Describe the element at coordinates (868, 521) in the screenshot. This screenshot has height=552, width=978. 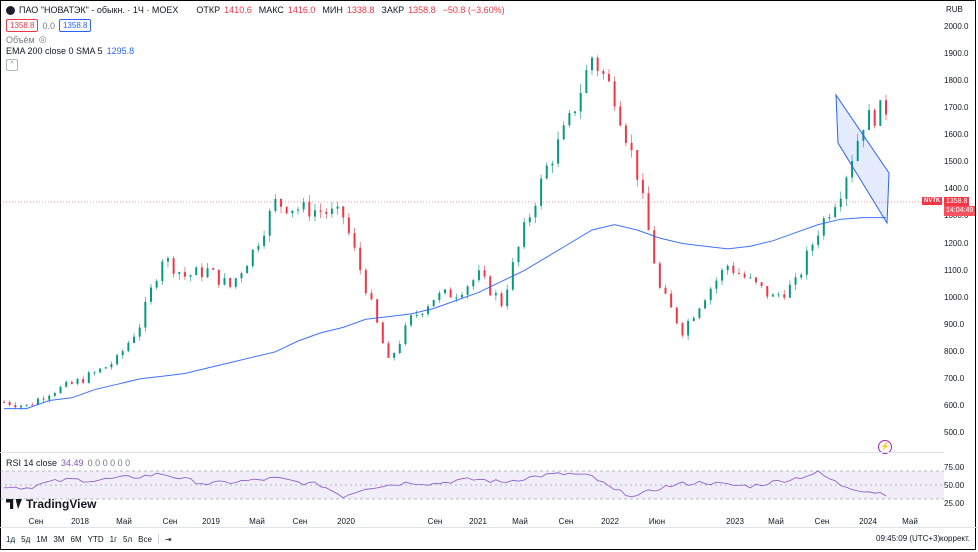
I see `time-label: 2024` at that location.